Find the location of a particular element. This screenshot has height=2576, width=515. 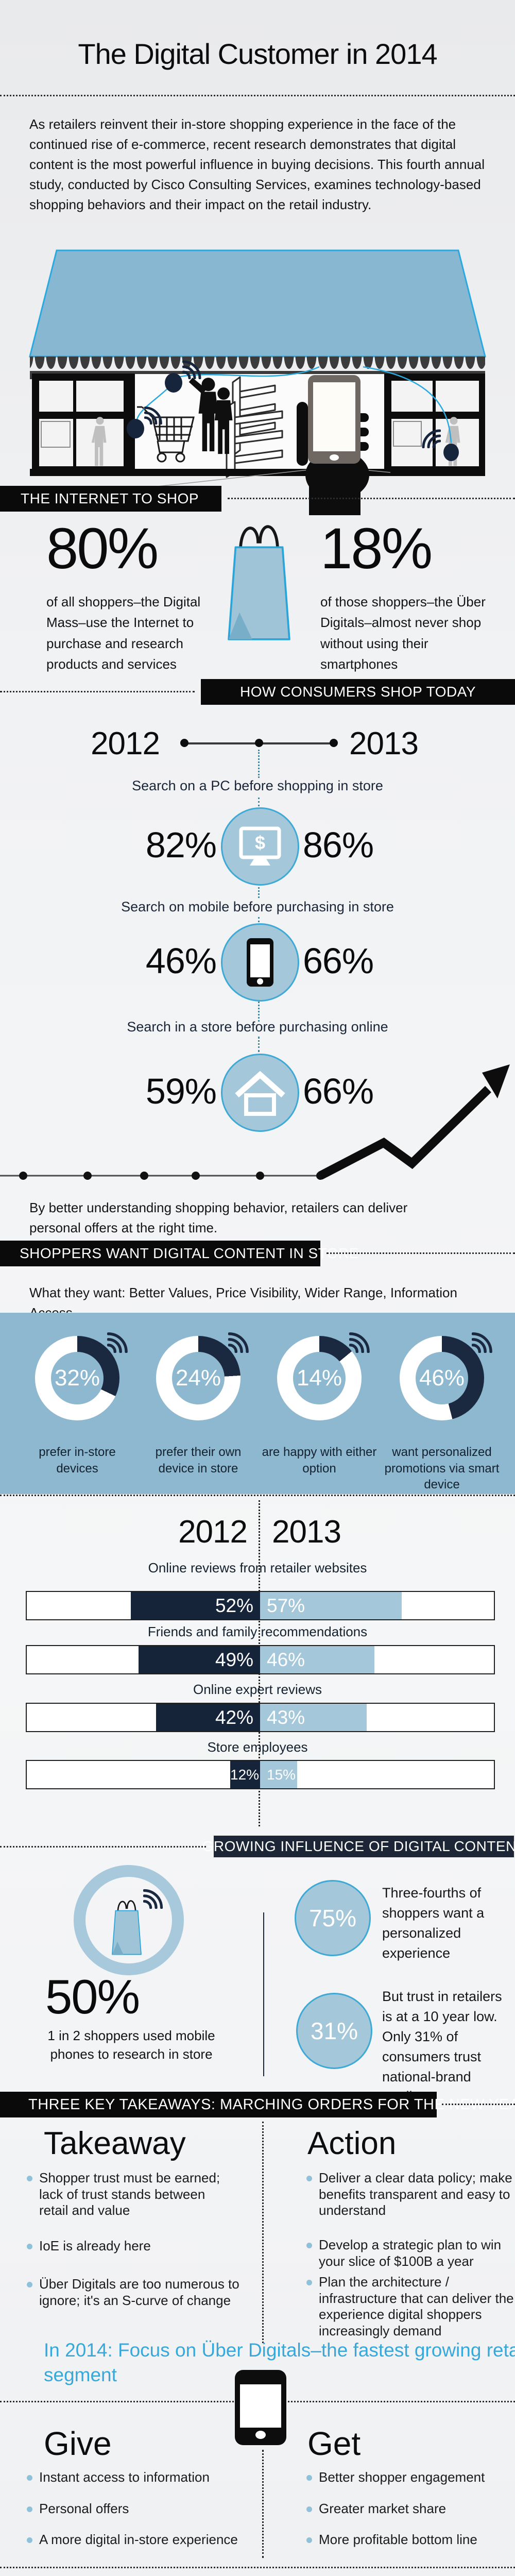

donut-chart-in-store: 32% is located at coordinates (77, 1378).